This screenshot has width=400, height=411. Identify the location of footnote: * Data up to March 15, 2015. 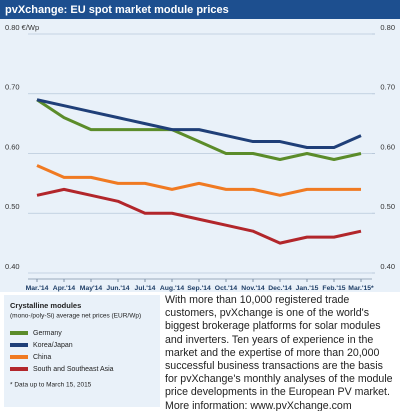
(51, 385).